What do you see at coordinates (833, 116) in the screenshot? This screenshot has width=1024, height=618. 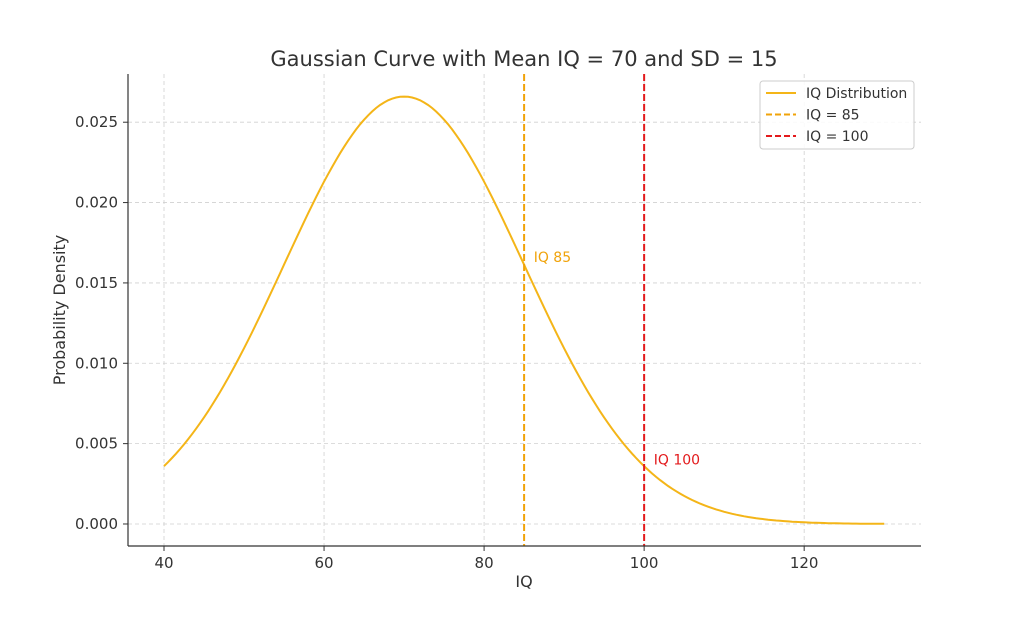 I see `legend-label: IQ = 85` at bounding box center [833, 116].